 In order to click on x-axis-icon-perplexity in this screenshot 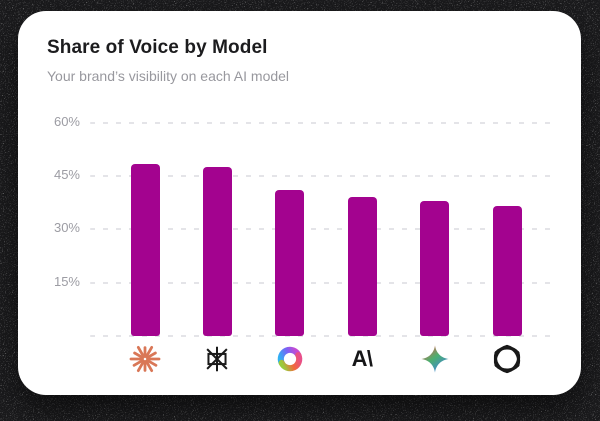, I will do `click(217, 359)`.